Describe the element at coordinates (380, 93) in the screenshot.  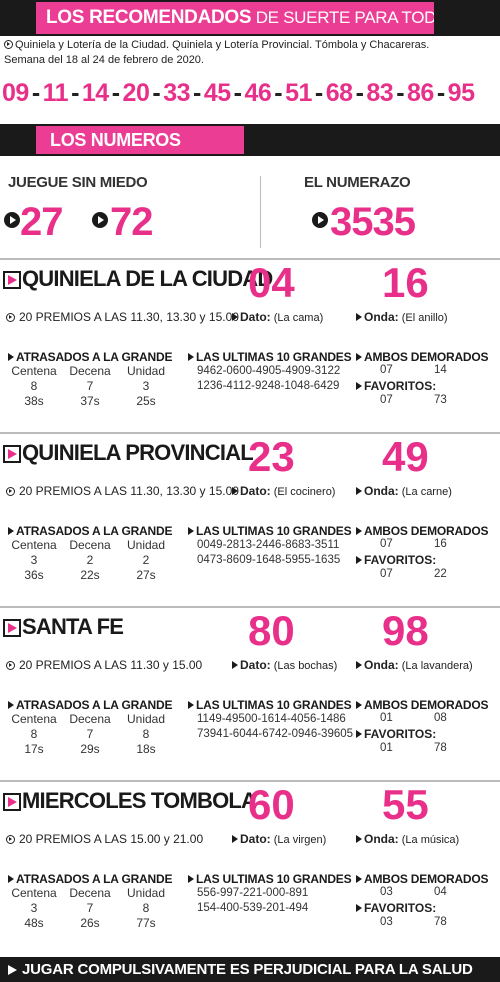
I see `recommended-number: 83` at that location.